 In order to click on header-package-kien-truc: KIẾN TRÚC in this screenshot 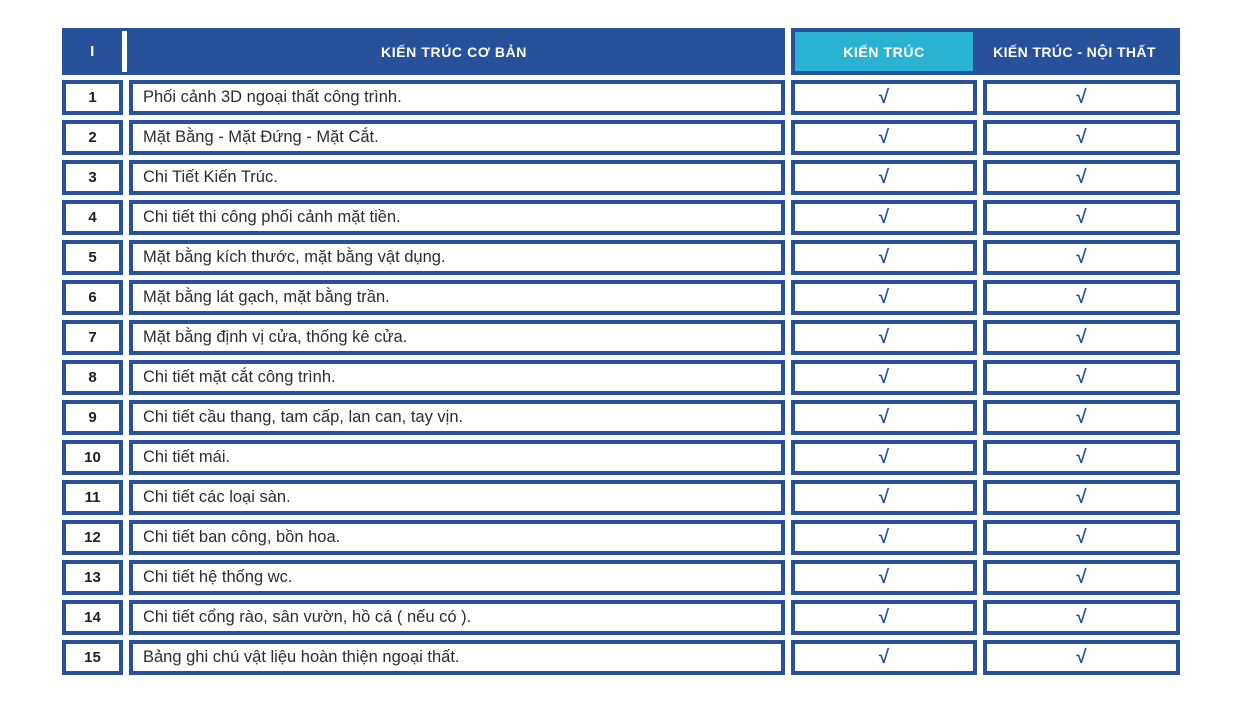, I will do `click(884, 51)`.